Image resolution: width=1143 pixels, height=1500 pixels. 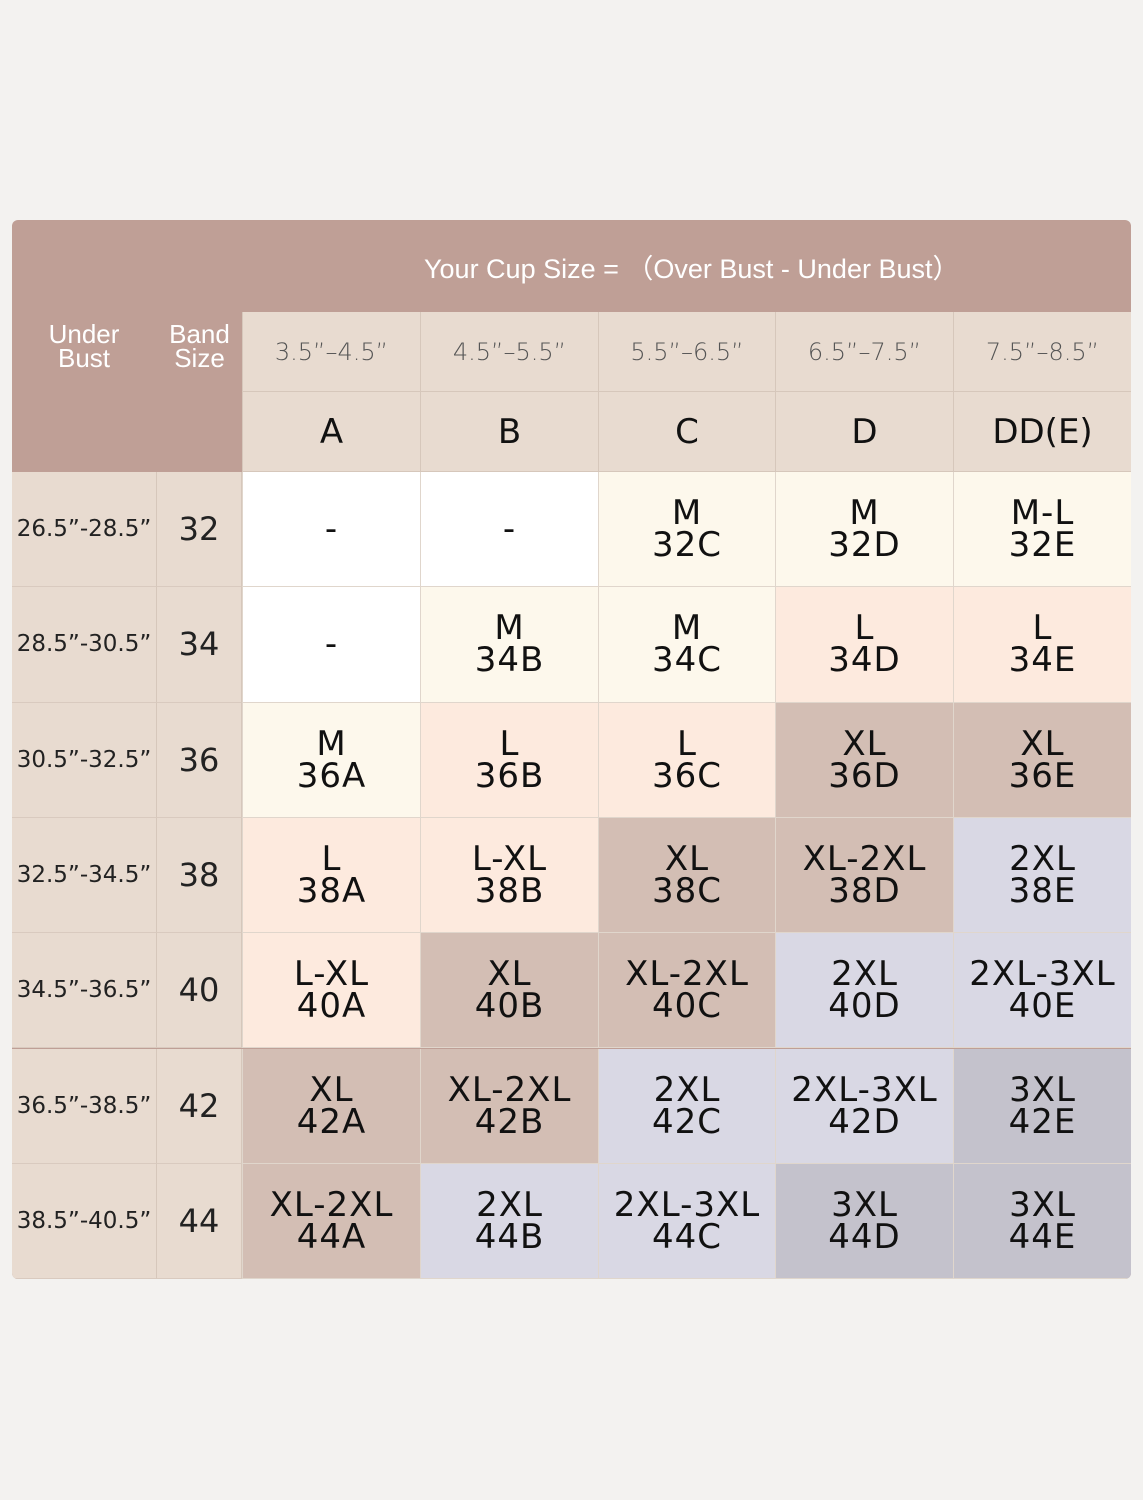 I want to click on band-size-value: 40, so click(x=199, y=991).